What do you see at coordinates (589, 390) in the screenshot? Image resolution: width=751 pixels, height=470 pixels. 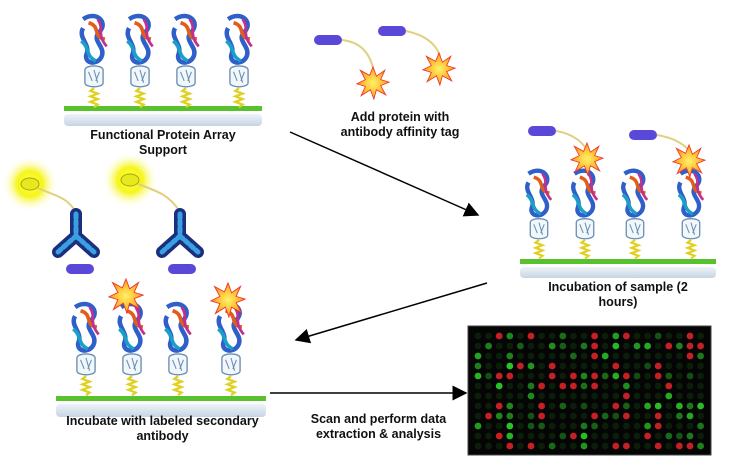 I see `microarray-icon` at bounding box center [589, 390].